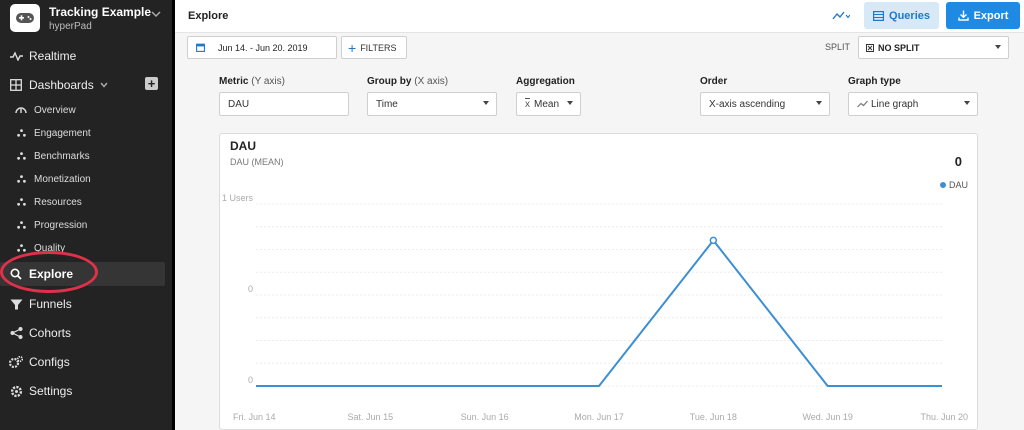 The image size is (1024, 430). I want to click on aggregation-value: Mean, so click(547, 104).